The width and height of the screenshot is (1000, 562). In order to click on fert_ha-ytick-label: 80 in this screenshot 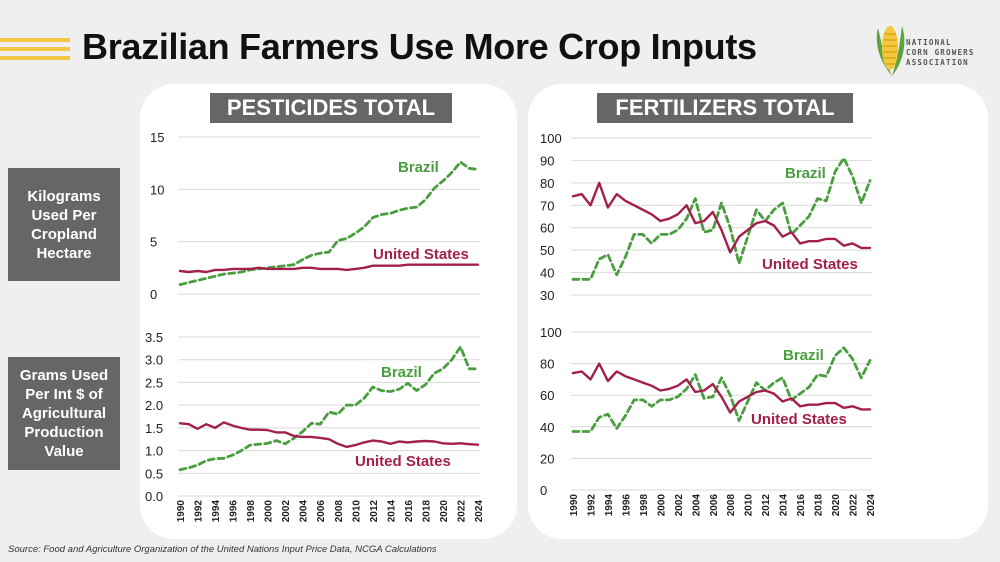, I will do `click(547, 183)`.